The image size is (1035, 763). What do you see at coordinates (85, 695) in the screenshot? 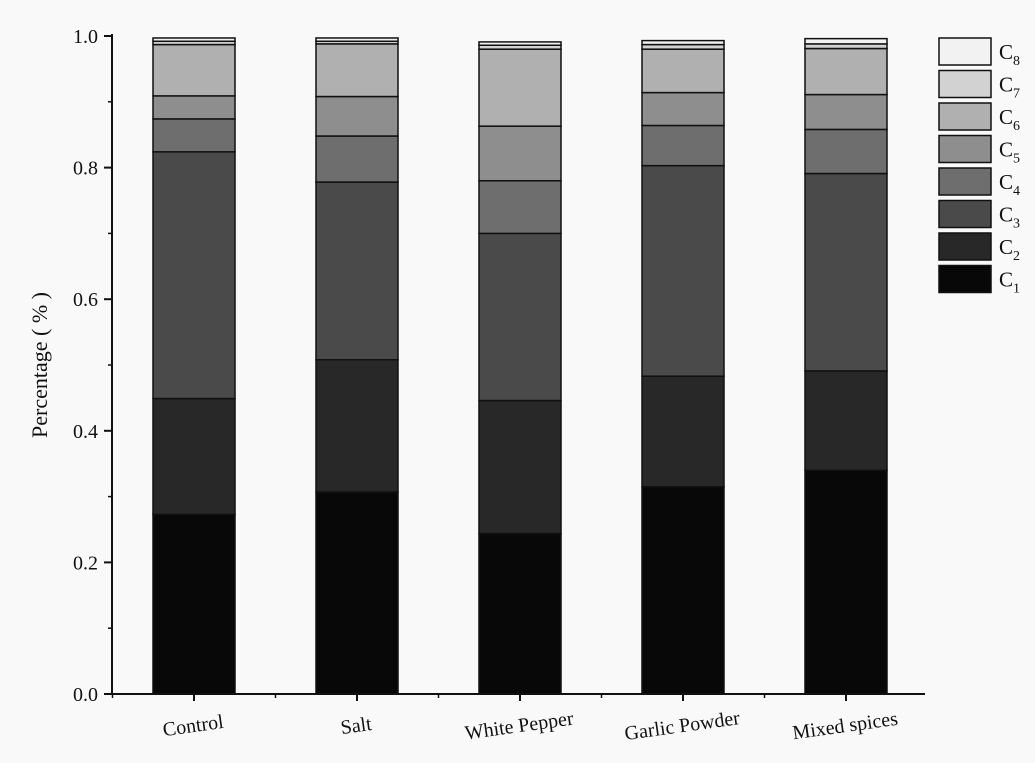
I see `y-tick-label: 0.0` at bounding box center [85, 695].